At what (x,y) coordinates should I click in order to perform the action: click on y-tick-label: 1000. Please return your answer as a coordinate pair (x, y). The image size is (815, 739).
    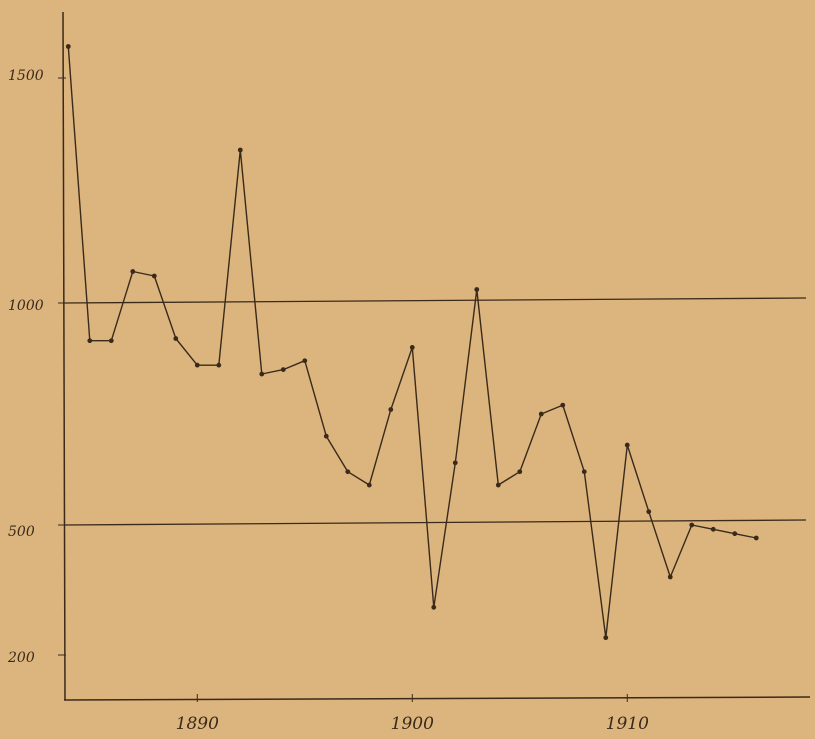
    Looking at the image, I should click on (26, 306).